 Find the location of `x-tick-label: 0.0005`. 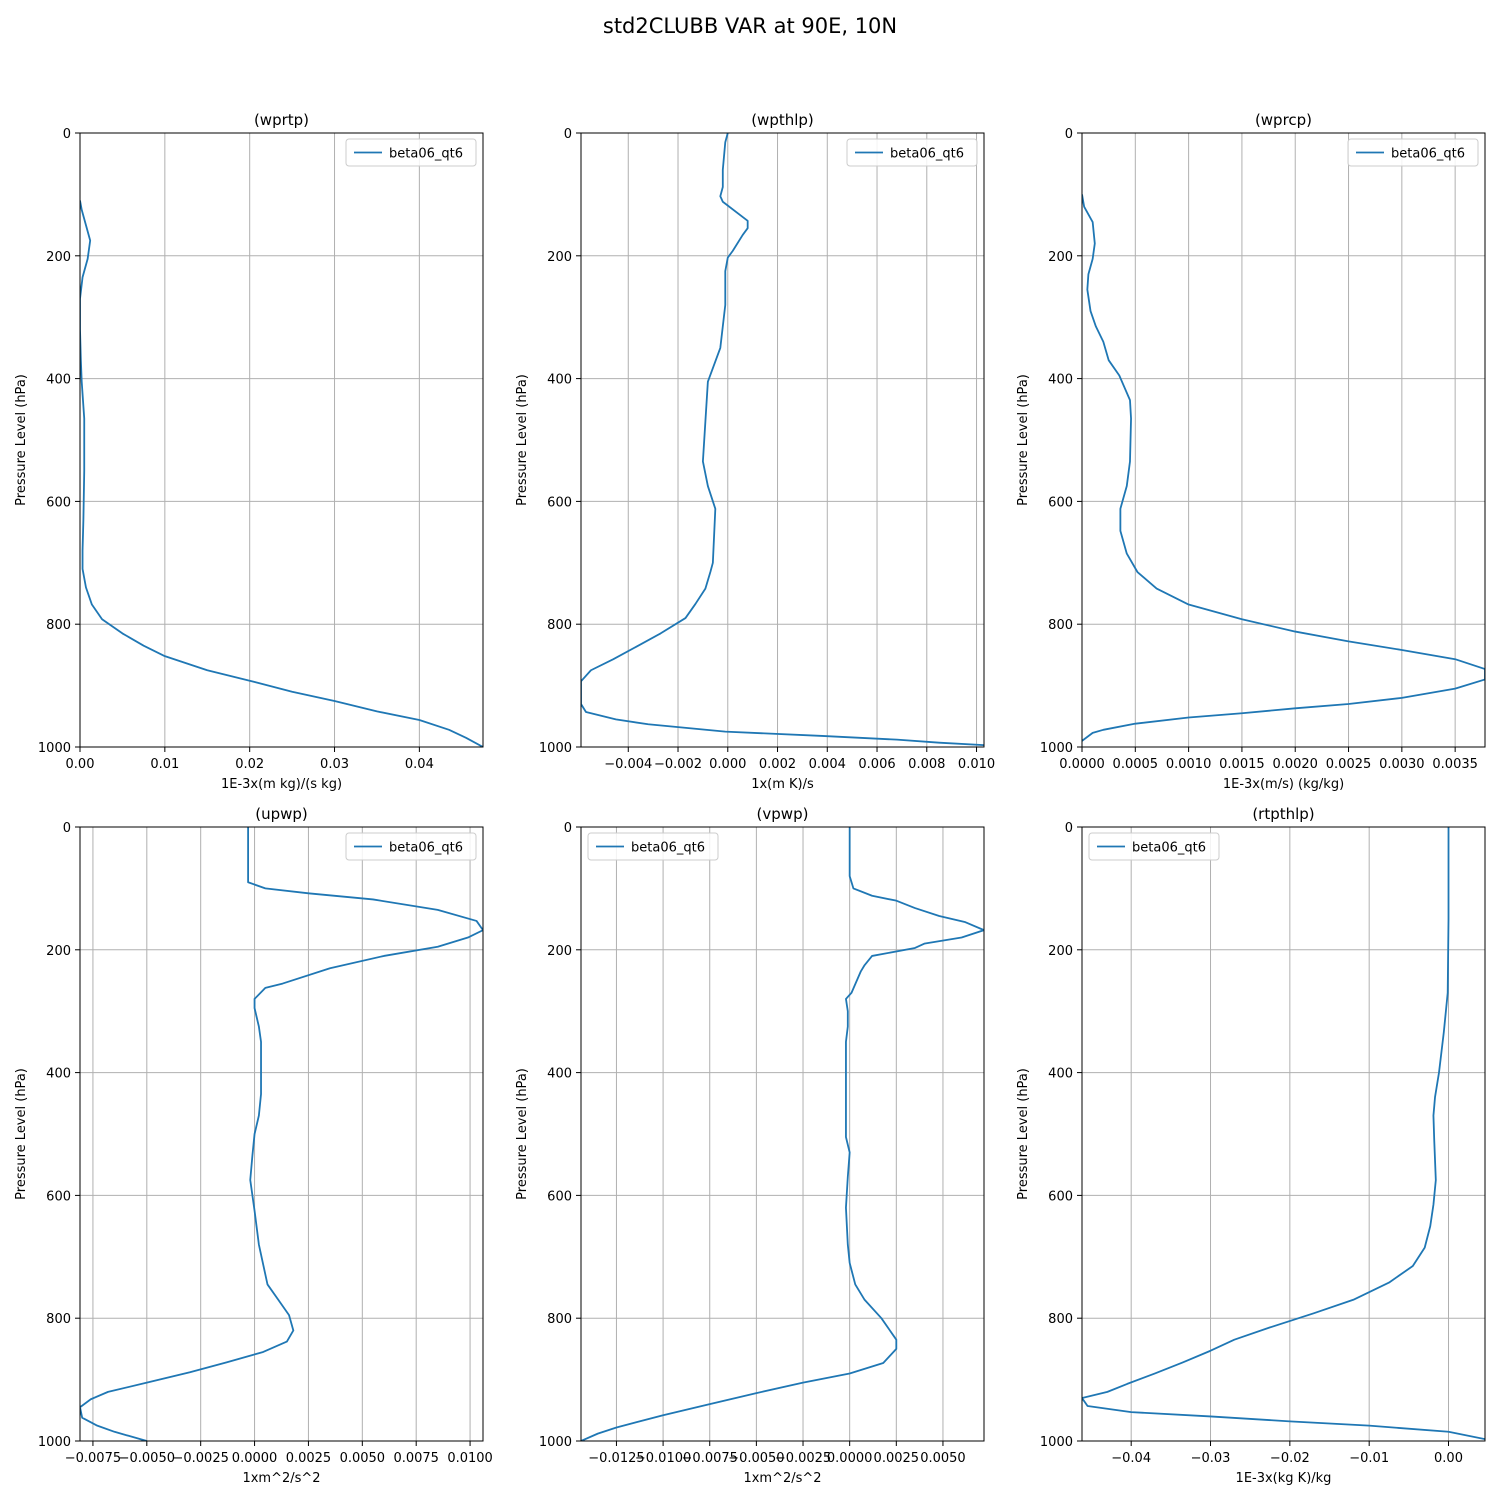

x-tick-label: 0.0005 is located at coordinates (1136, 764).